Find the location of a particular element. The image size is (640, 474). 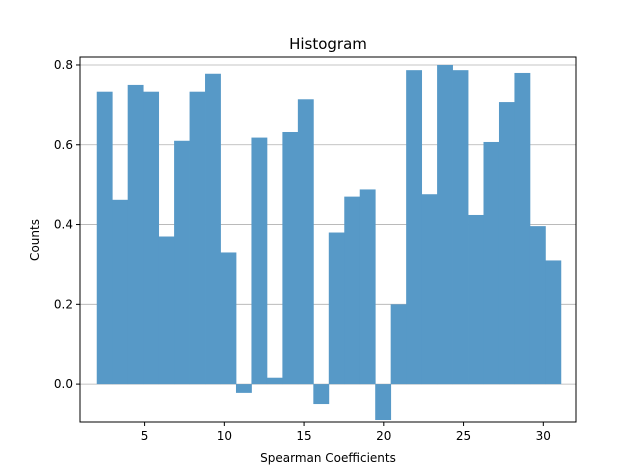

x-tick-label: 30 is located at coordinates (543, 436).